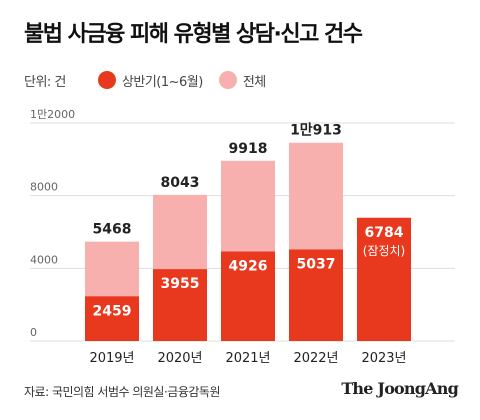 Image resolution: width=480 pixels, height=420 pixels. What do you see at coordinates (227, 80) in the screenshot?
I see `legend-swatch-total` at bounding box center [227, 80].